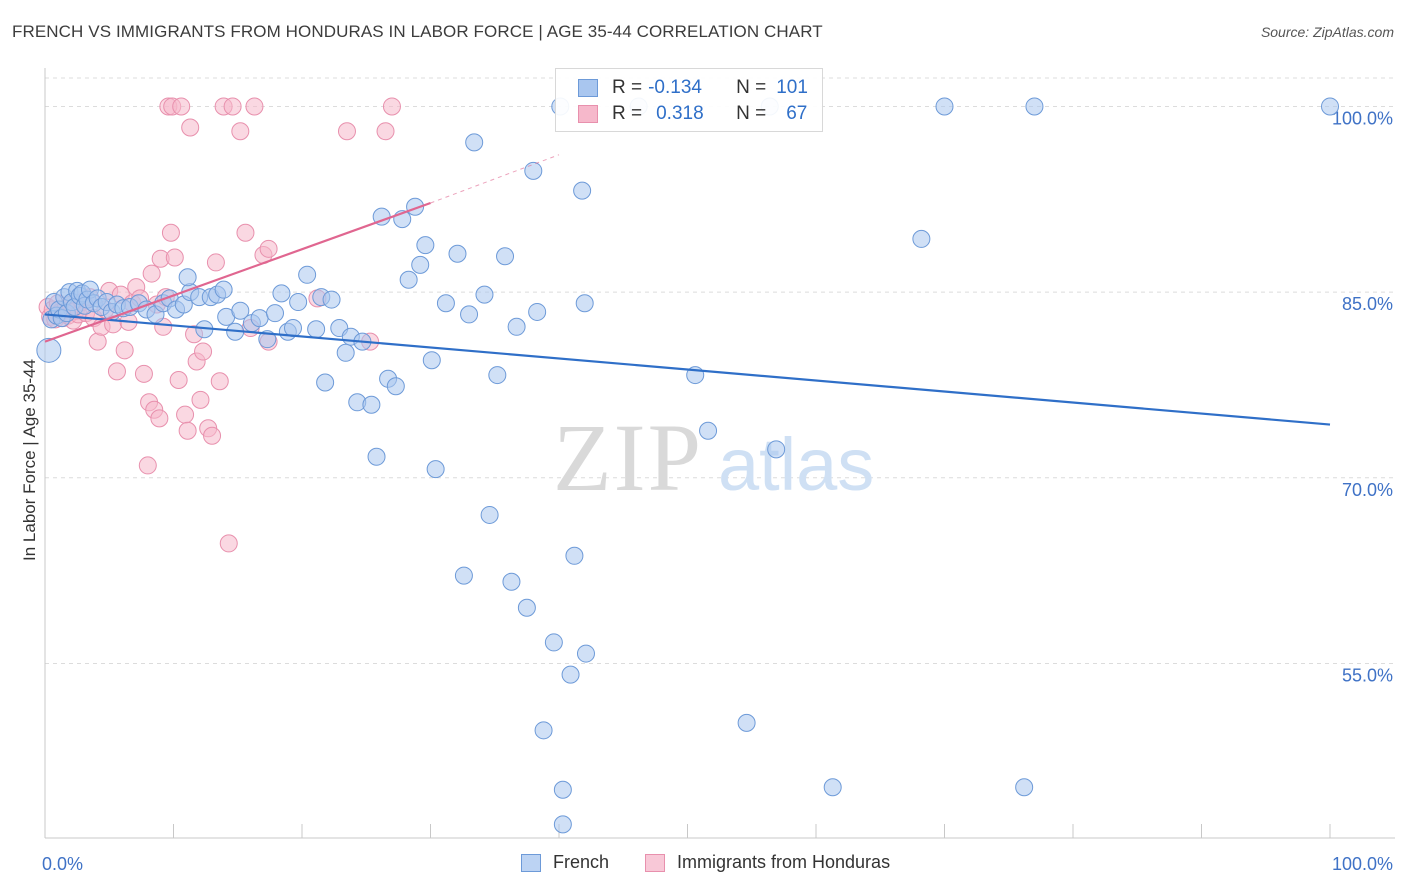 Image resolution: width=1406 pixels, height=892 pixels. Describe the element at coordinates (495, 179) in the screenshot. I see `trend-line-honduras-extension` at that location.